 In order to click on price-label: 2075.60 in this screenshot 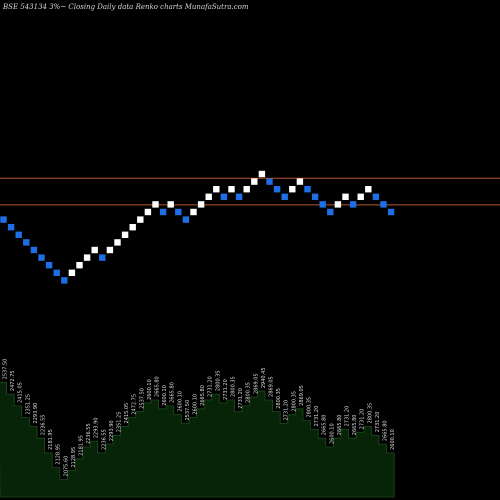, I will do `click(66, 466)`.